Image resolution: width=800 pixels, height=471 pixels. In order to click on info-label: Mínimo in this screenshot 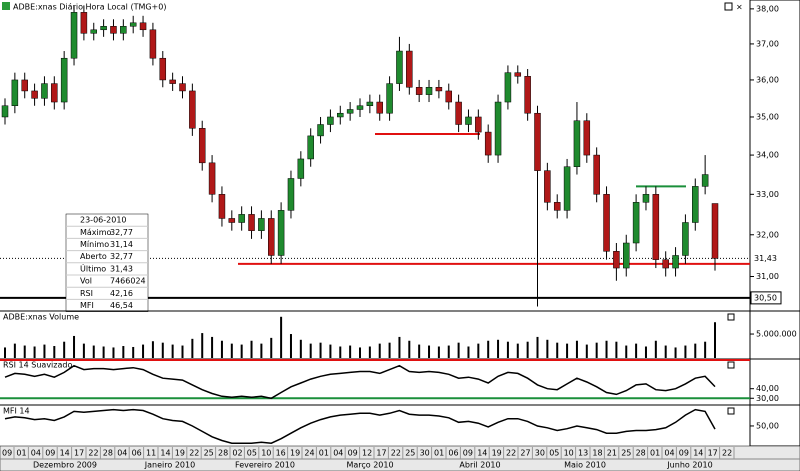, I will do `click(94, 244)`.